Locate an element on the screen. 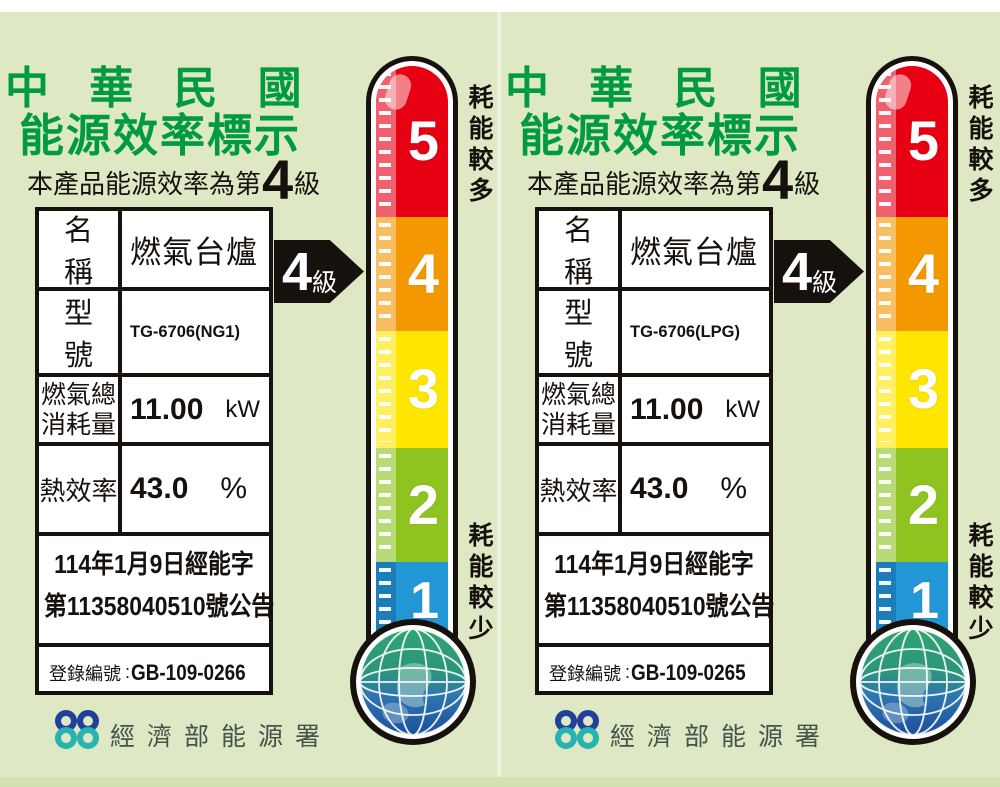 The width and height of the screenshot is (1000, 787). registration-value: GB-109-0266 is located at coordinates (188, 672).